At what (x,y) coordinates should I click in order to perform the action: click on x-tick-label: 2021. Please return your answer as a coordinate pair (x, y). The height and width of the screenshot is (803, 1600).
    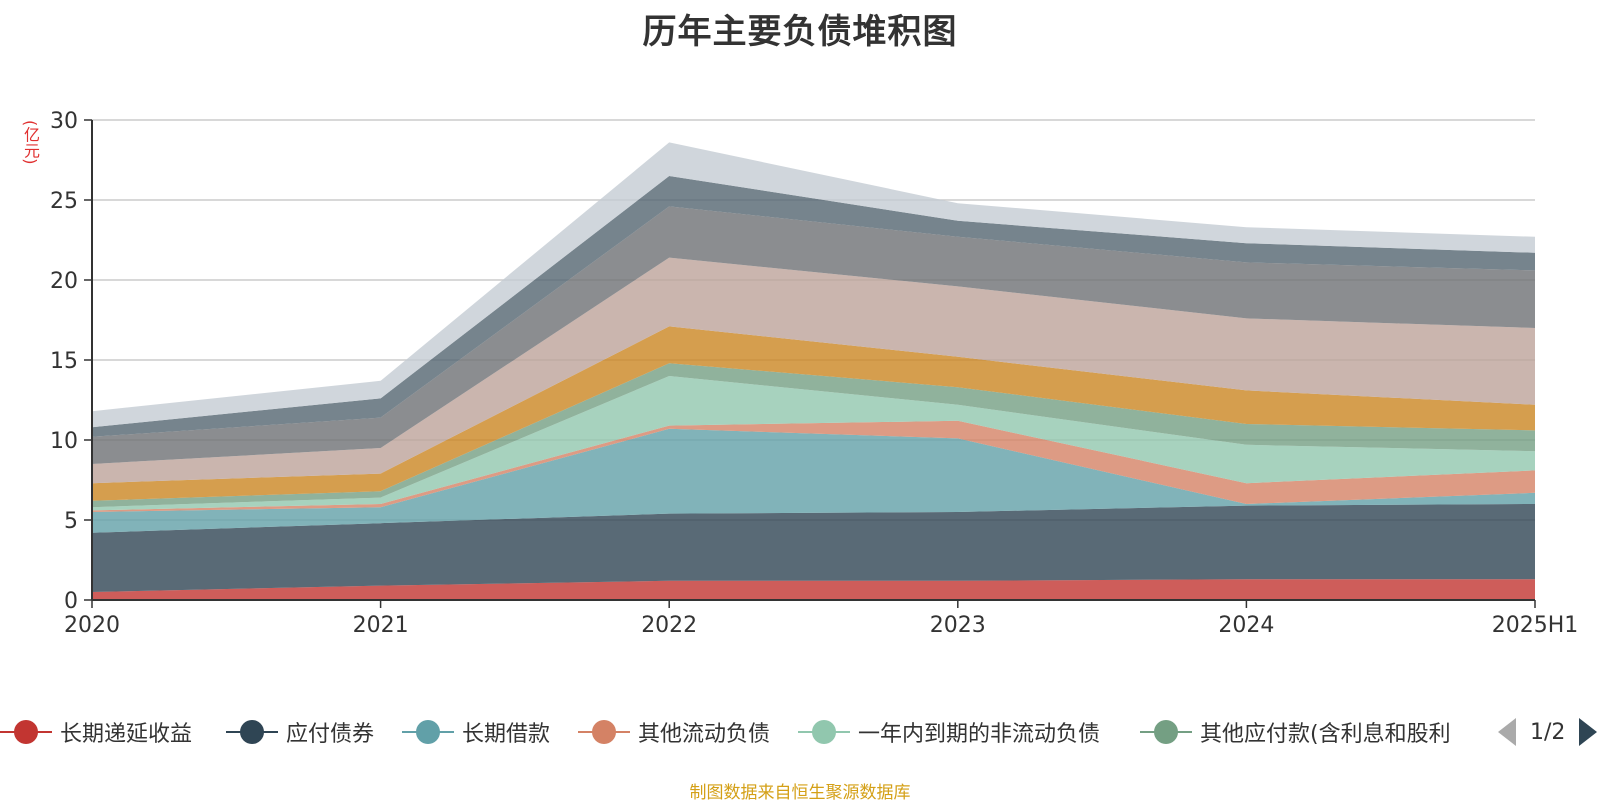
    Looking at the image, I should click on (381, 625).